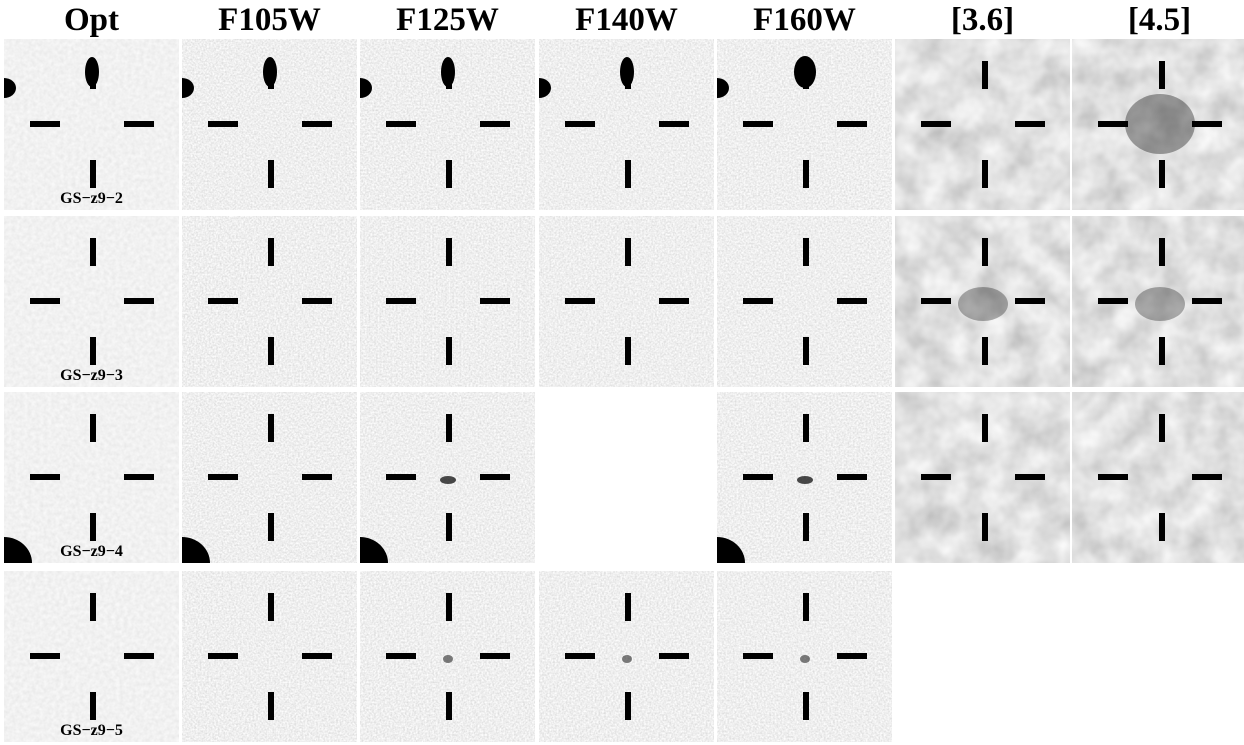 This screenshot has width=1244, height=745. I want to click on column-header-f125w: F125W, so click(447, 20).